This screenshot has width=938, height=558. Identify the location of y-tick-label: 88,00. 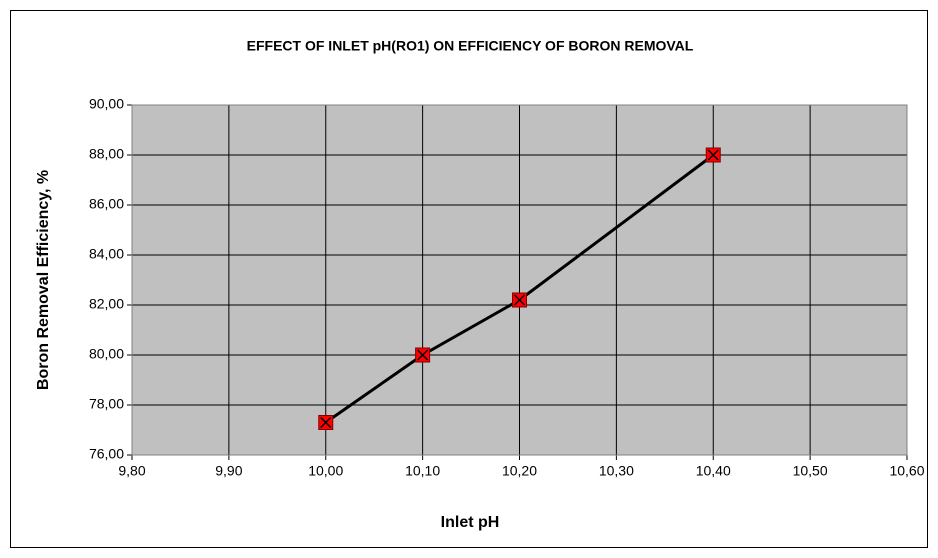
(106, 154).